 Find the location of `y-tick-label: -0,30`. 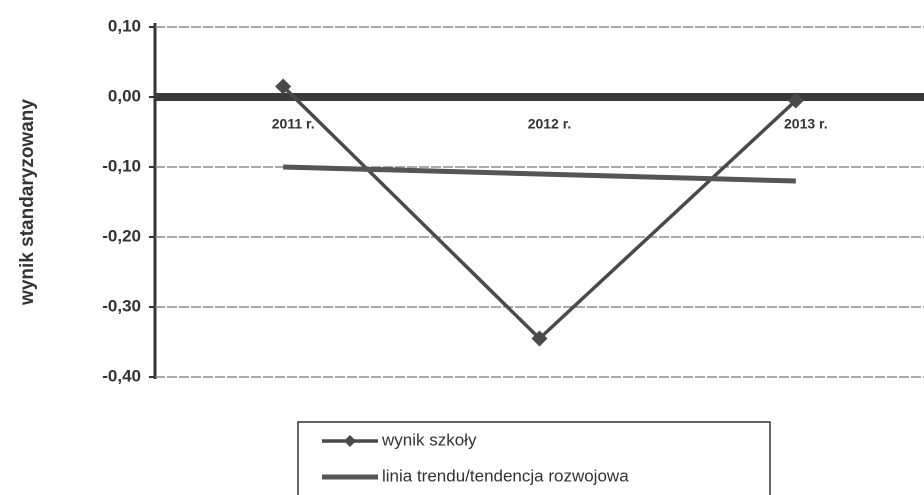

y-tick-label: -0,30 is located at coordinates (121, 305).